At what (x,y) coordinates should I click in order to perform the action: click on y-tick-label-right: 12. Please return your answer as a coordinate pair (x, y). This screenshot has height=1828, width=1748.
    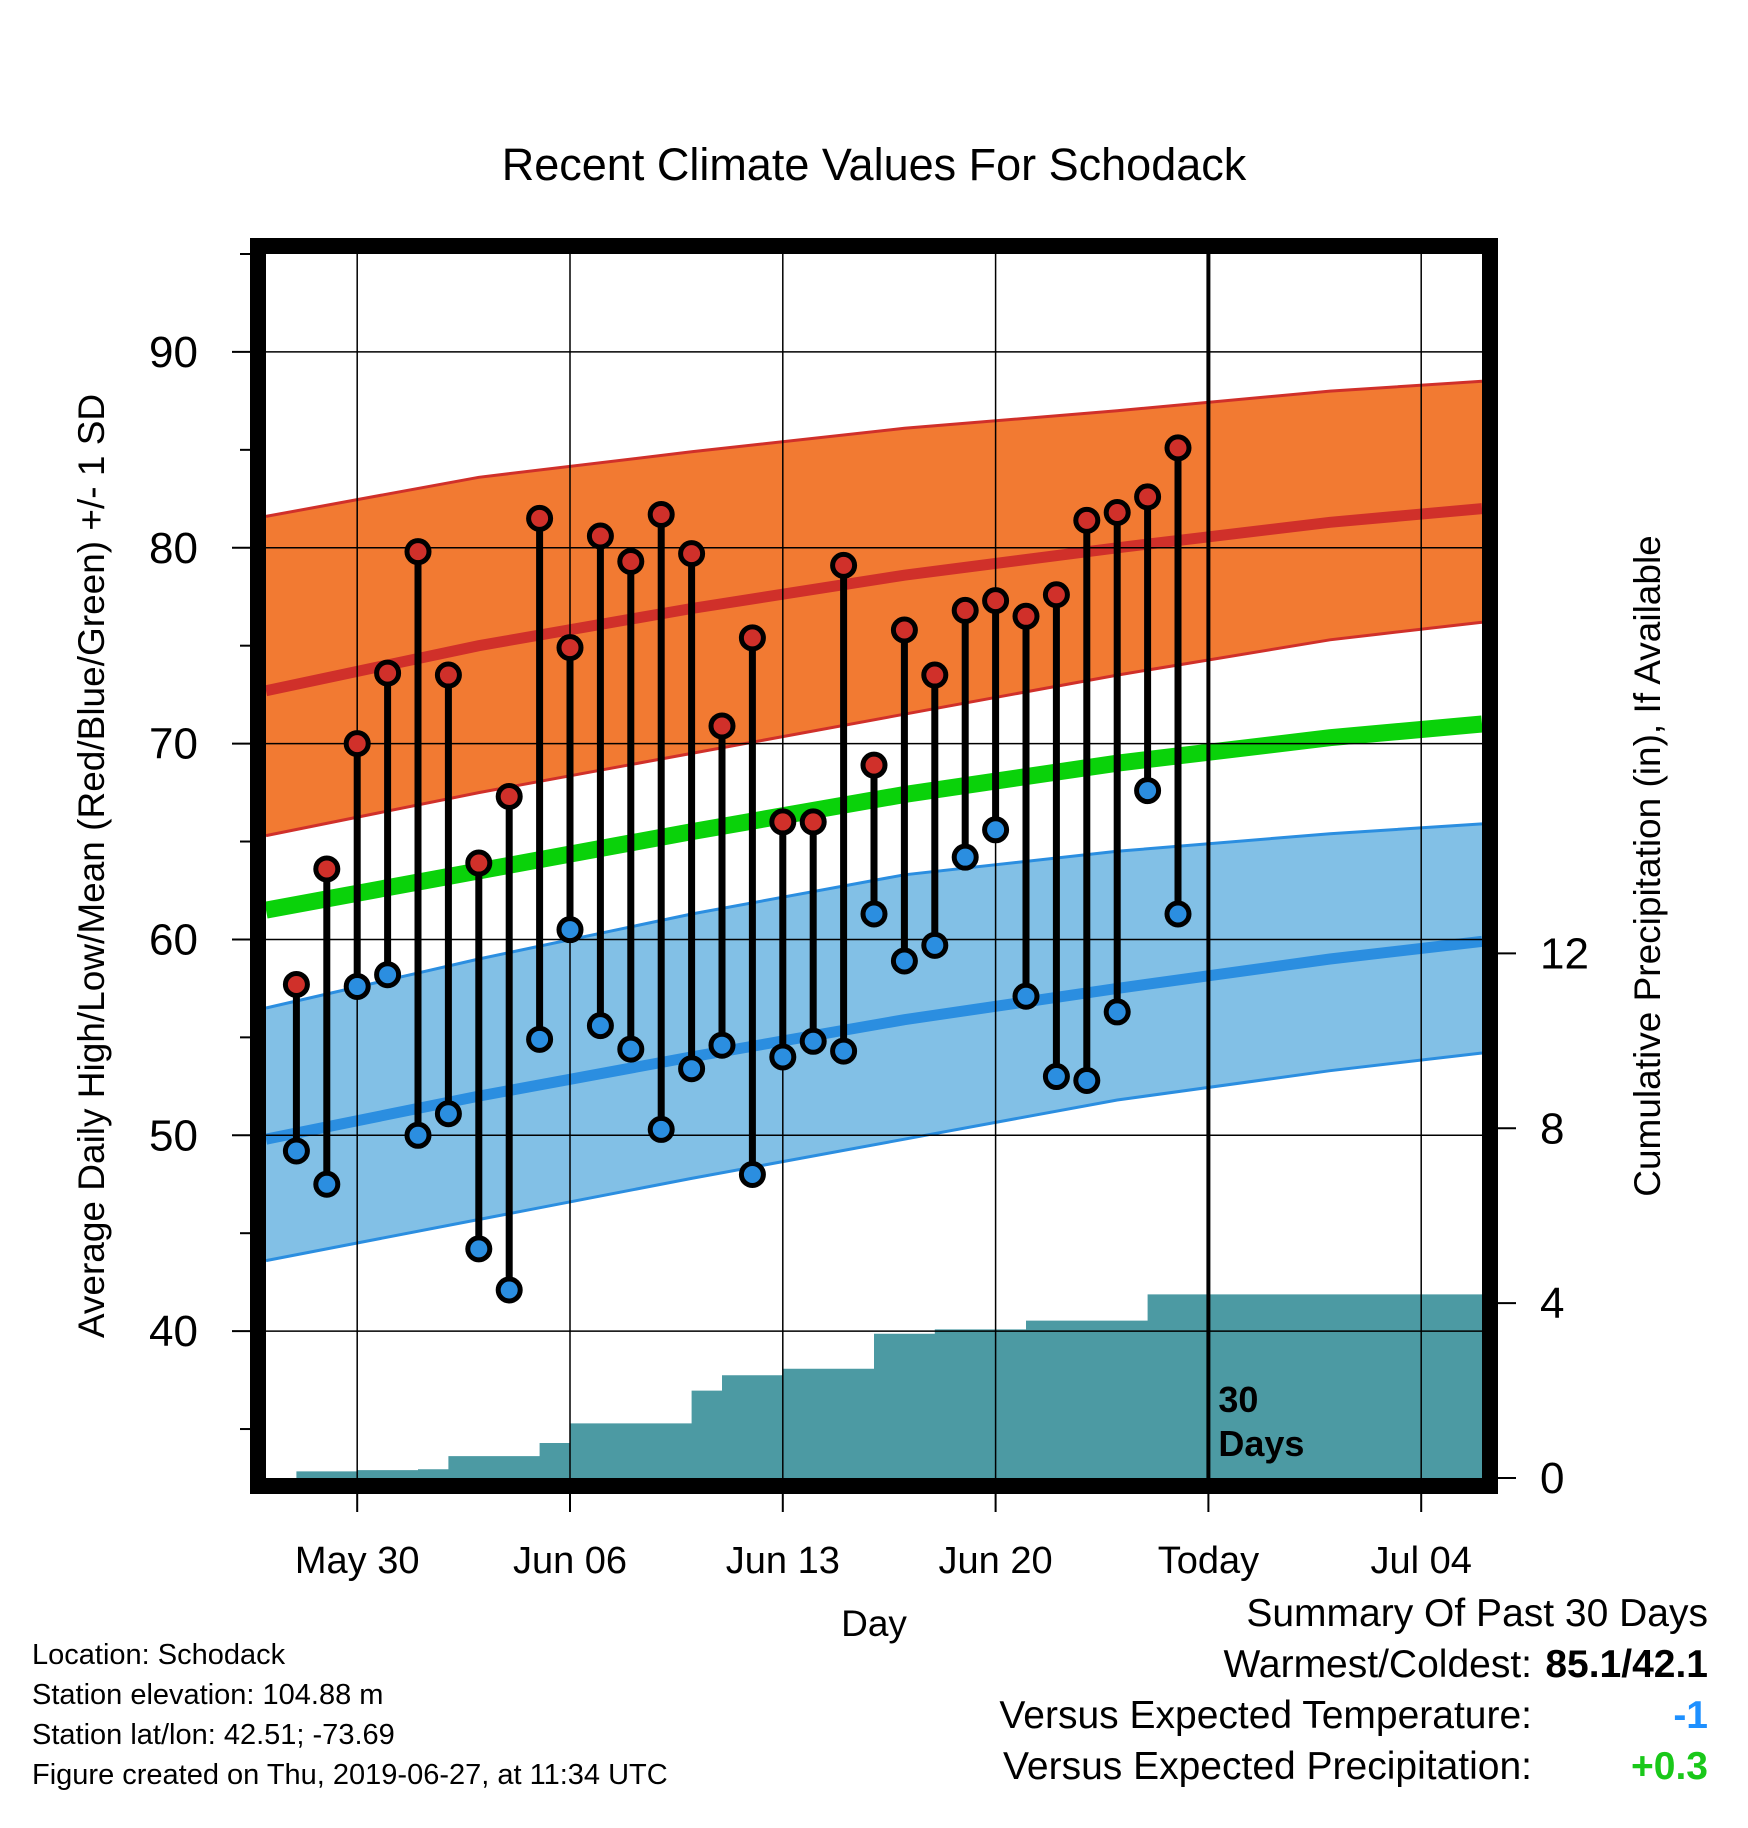
    Looking at the image, I should click on (1564, 953).